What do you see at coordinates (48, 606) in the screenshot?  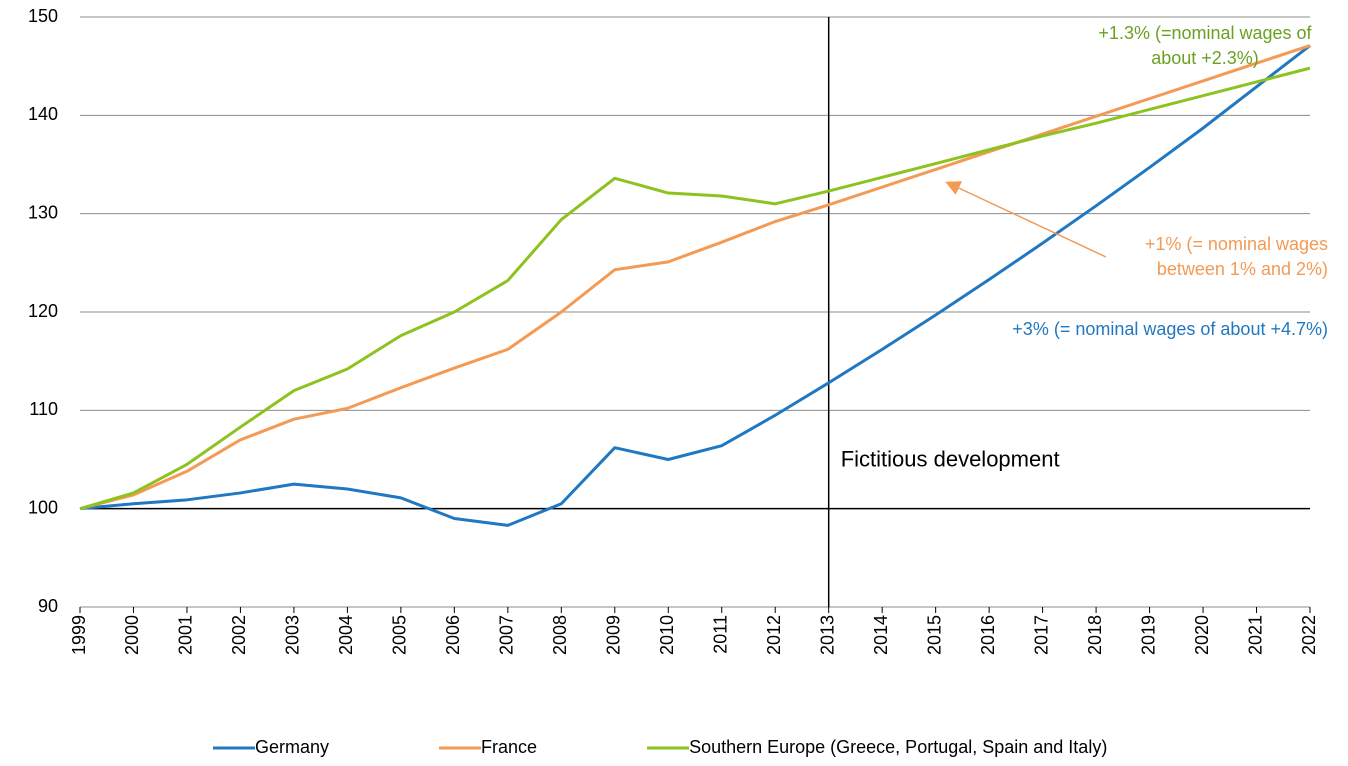 I see `y-tick-label: 90` at bounding box center [48, 606].